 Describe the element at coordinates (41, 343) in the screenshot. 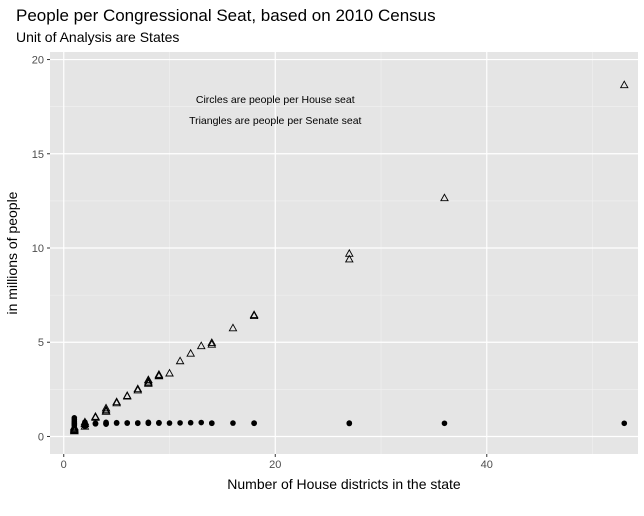

I see `y-tick-label: 5` at that location.